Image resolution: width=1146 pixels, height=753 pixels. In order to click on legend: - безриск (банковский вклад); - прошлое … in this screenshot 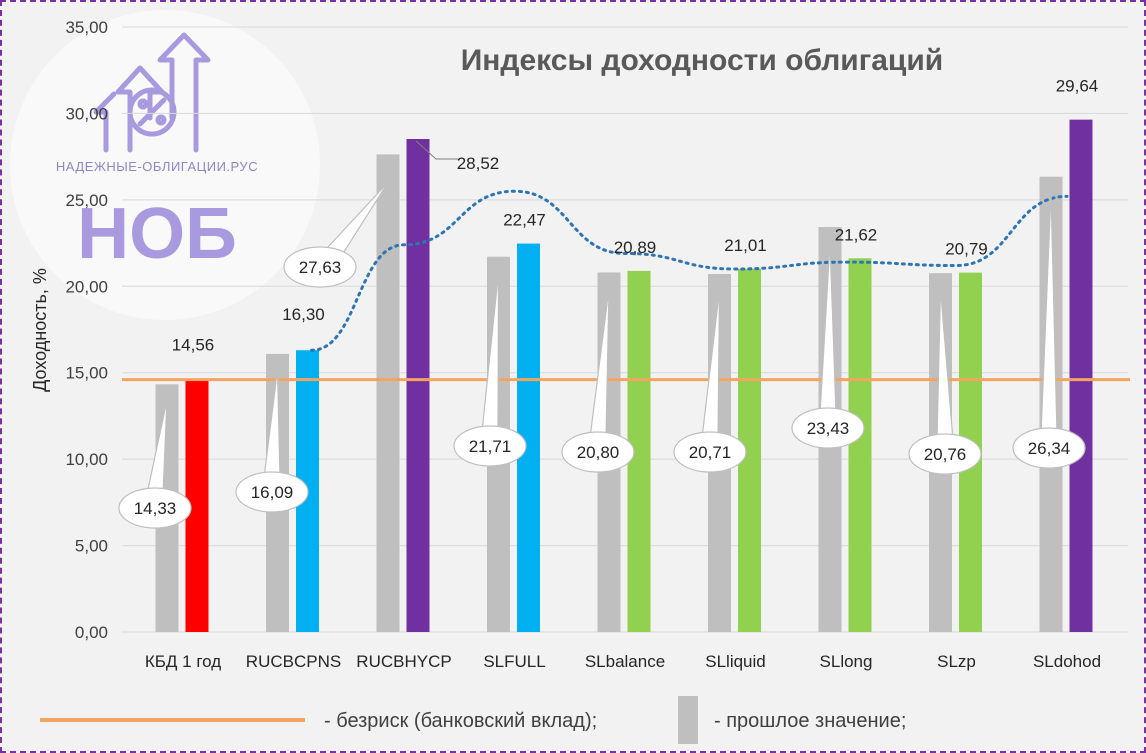, I will do `click(473, 720)`.